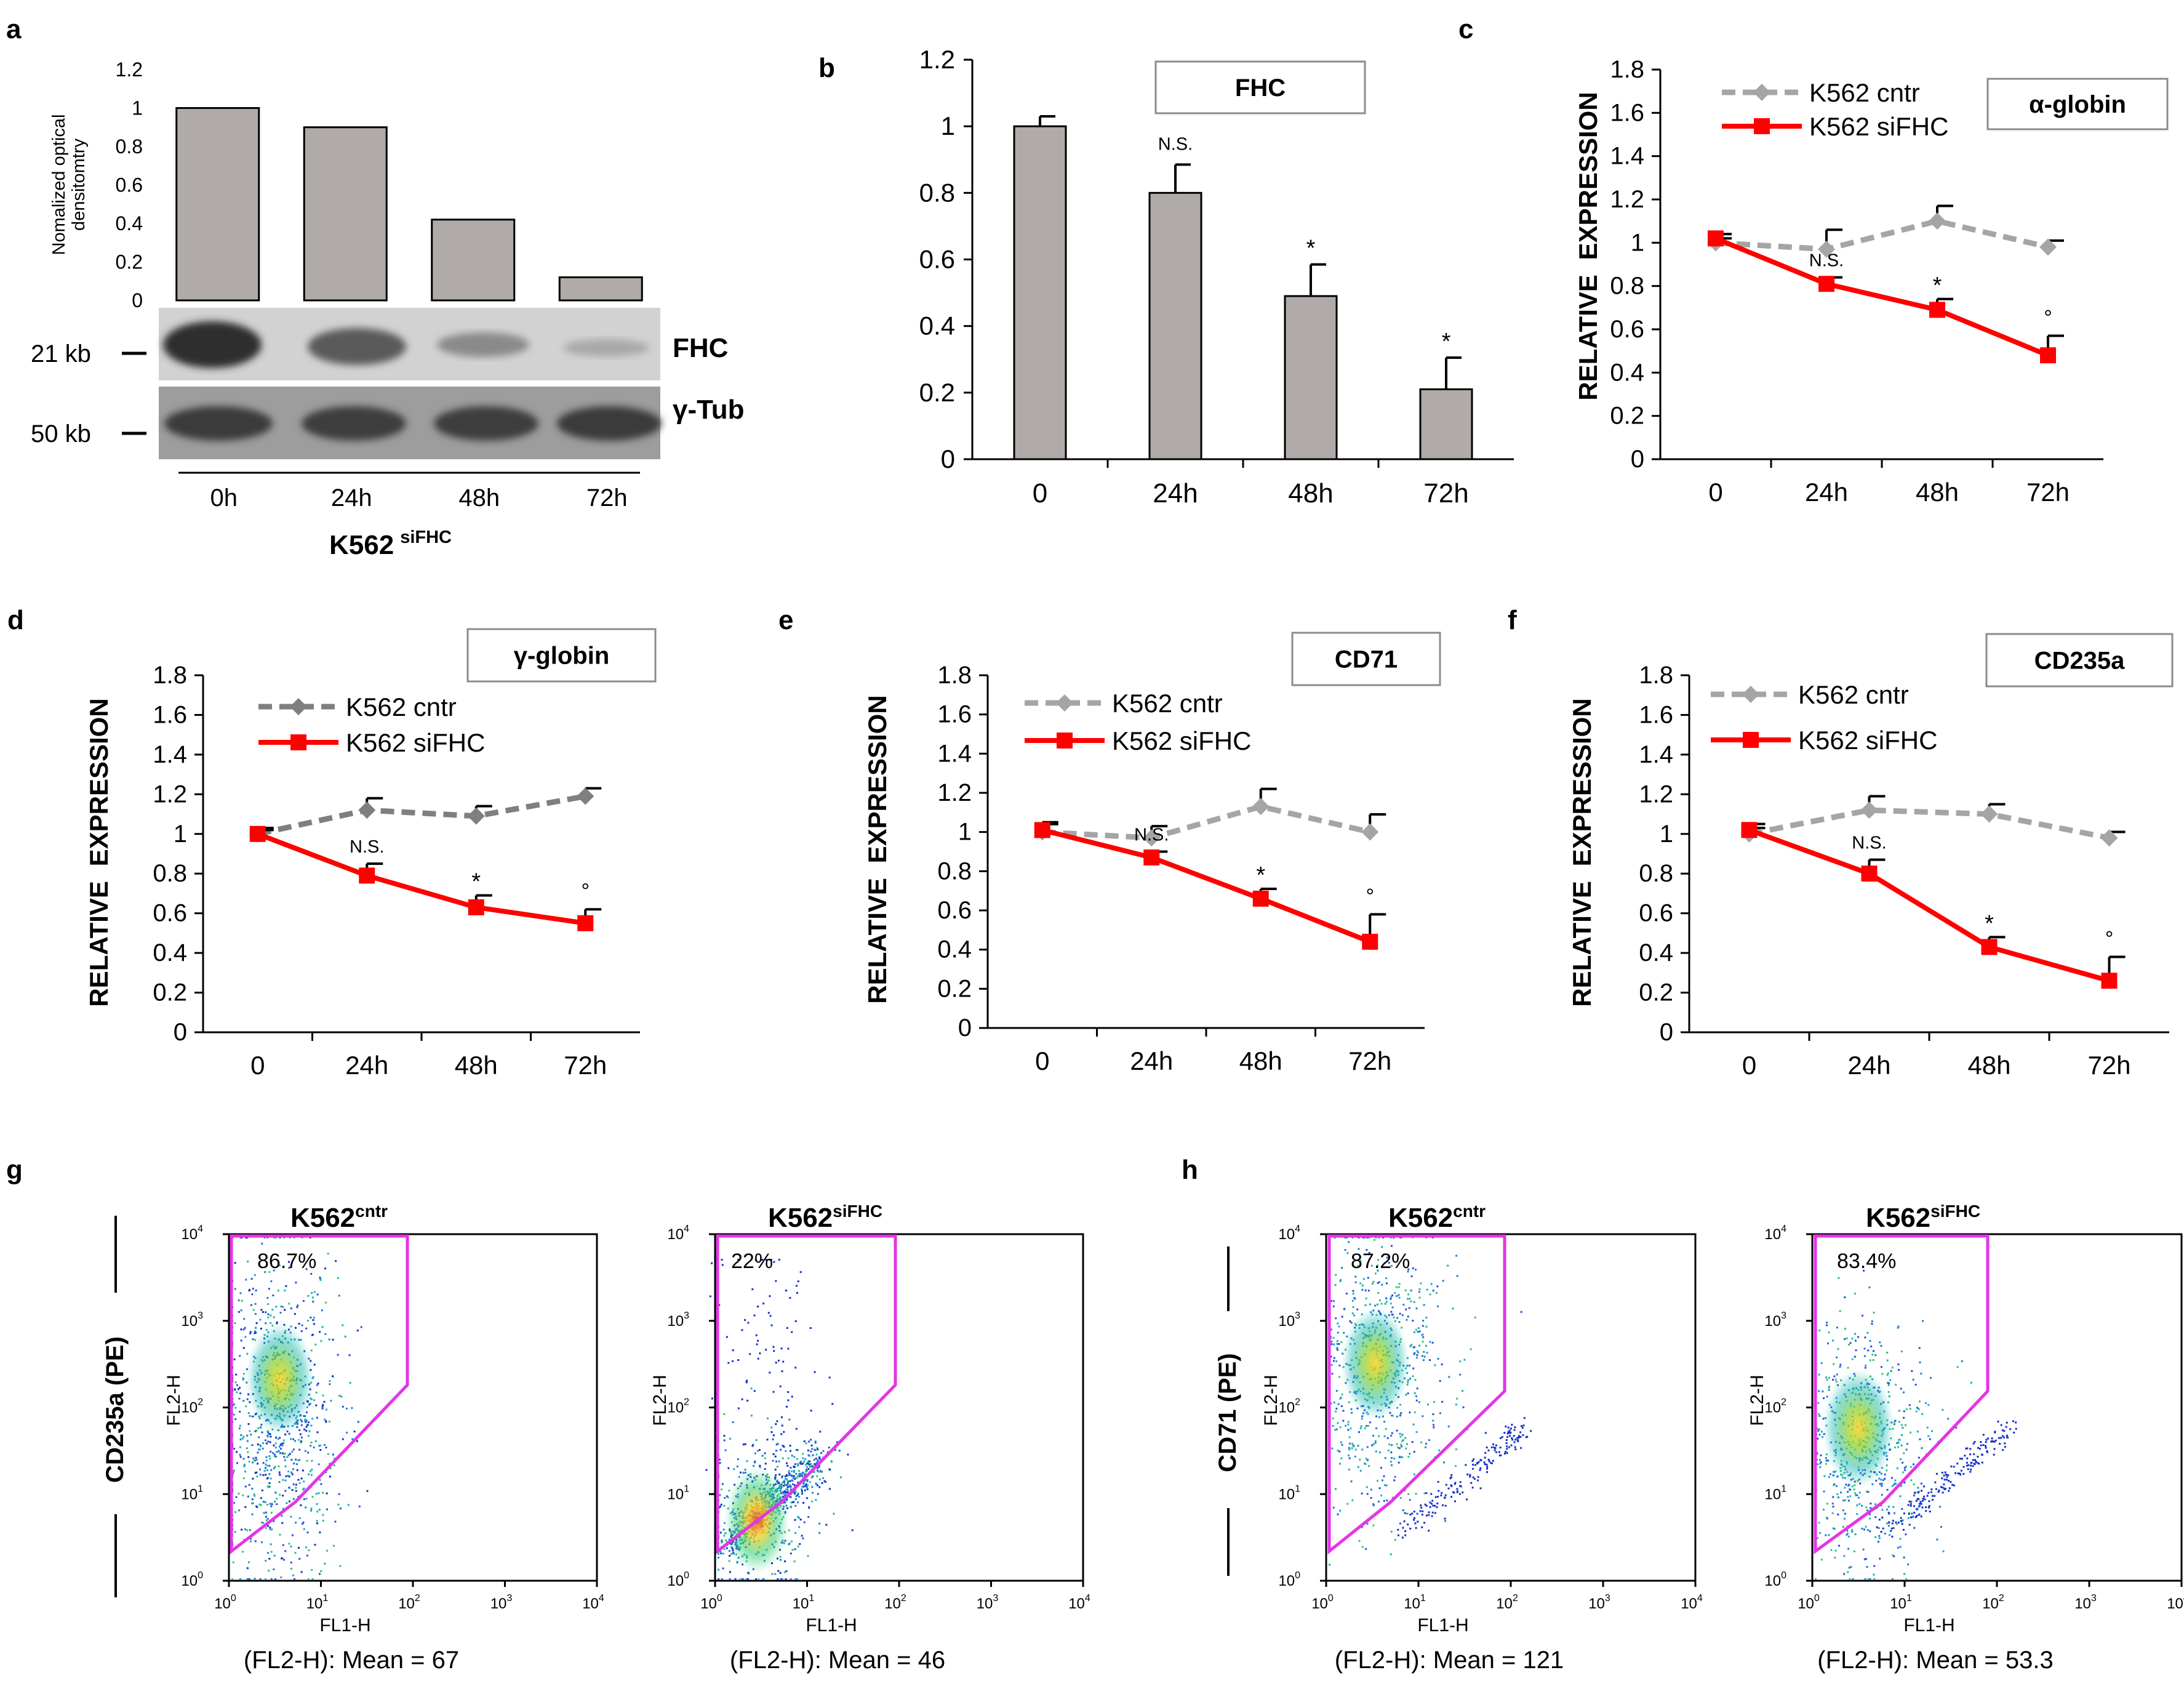  What do you see at coordinates (2108, 1065) in the screenshot?
I see `f-xtick-label-72h: 72h` at bounding box center [2108, 1065].